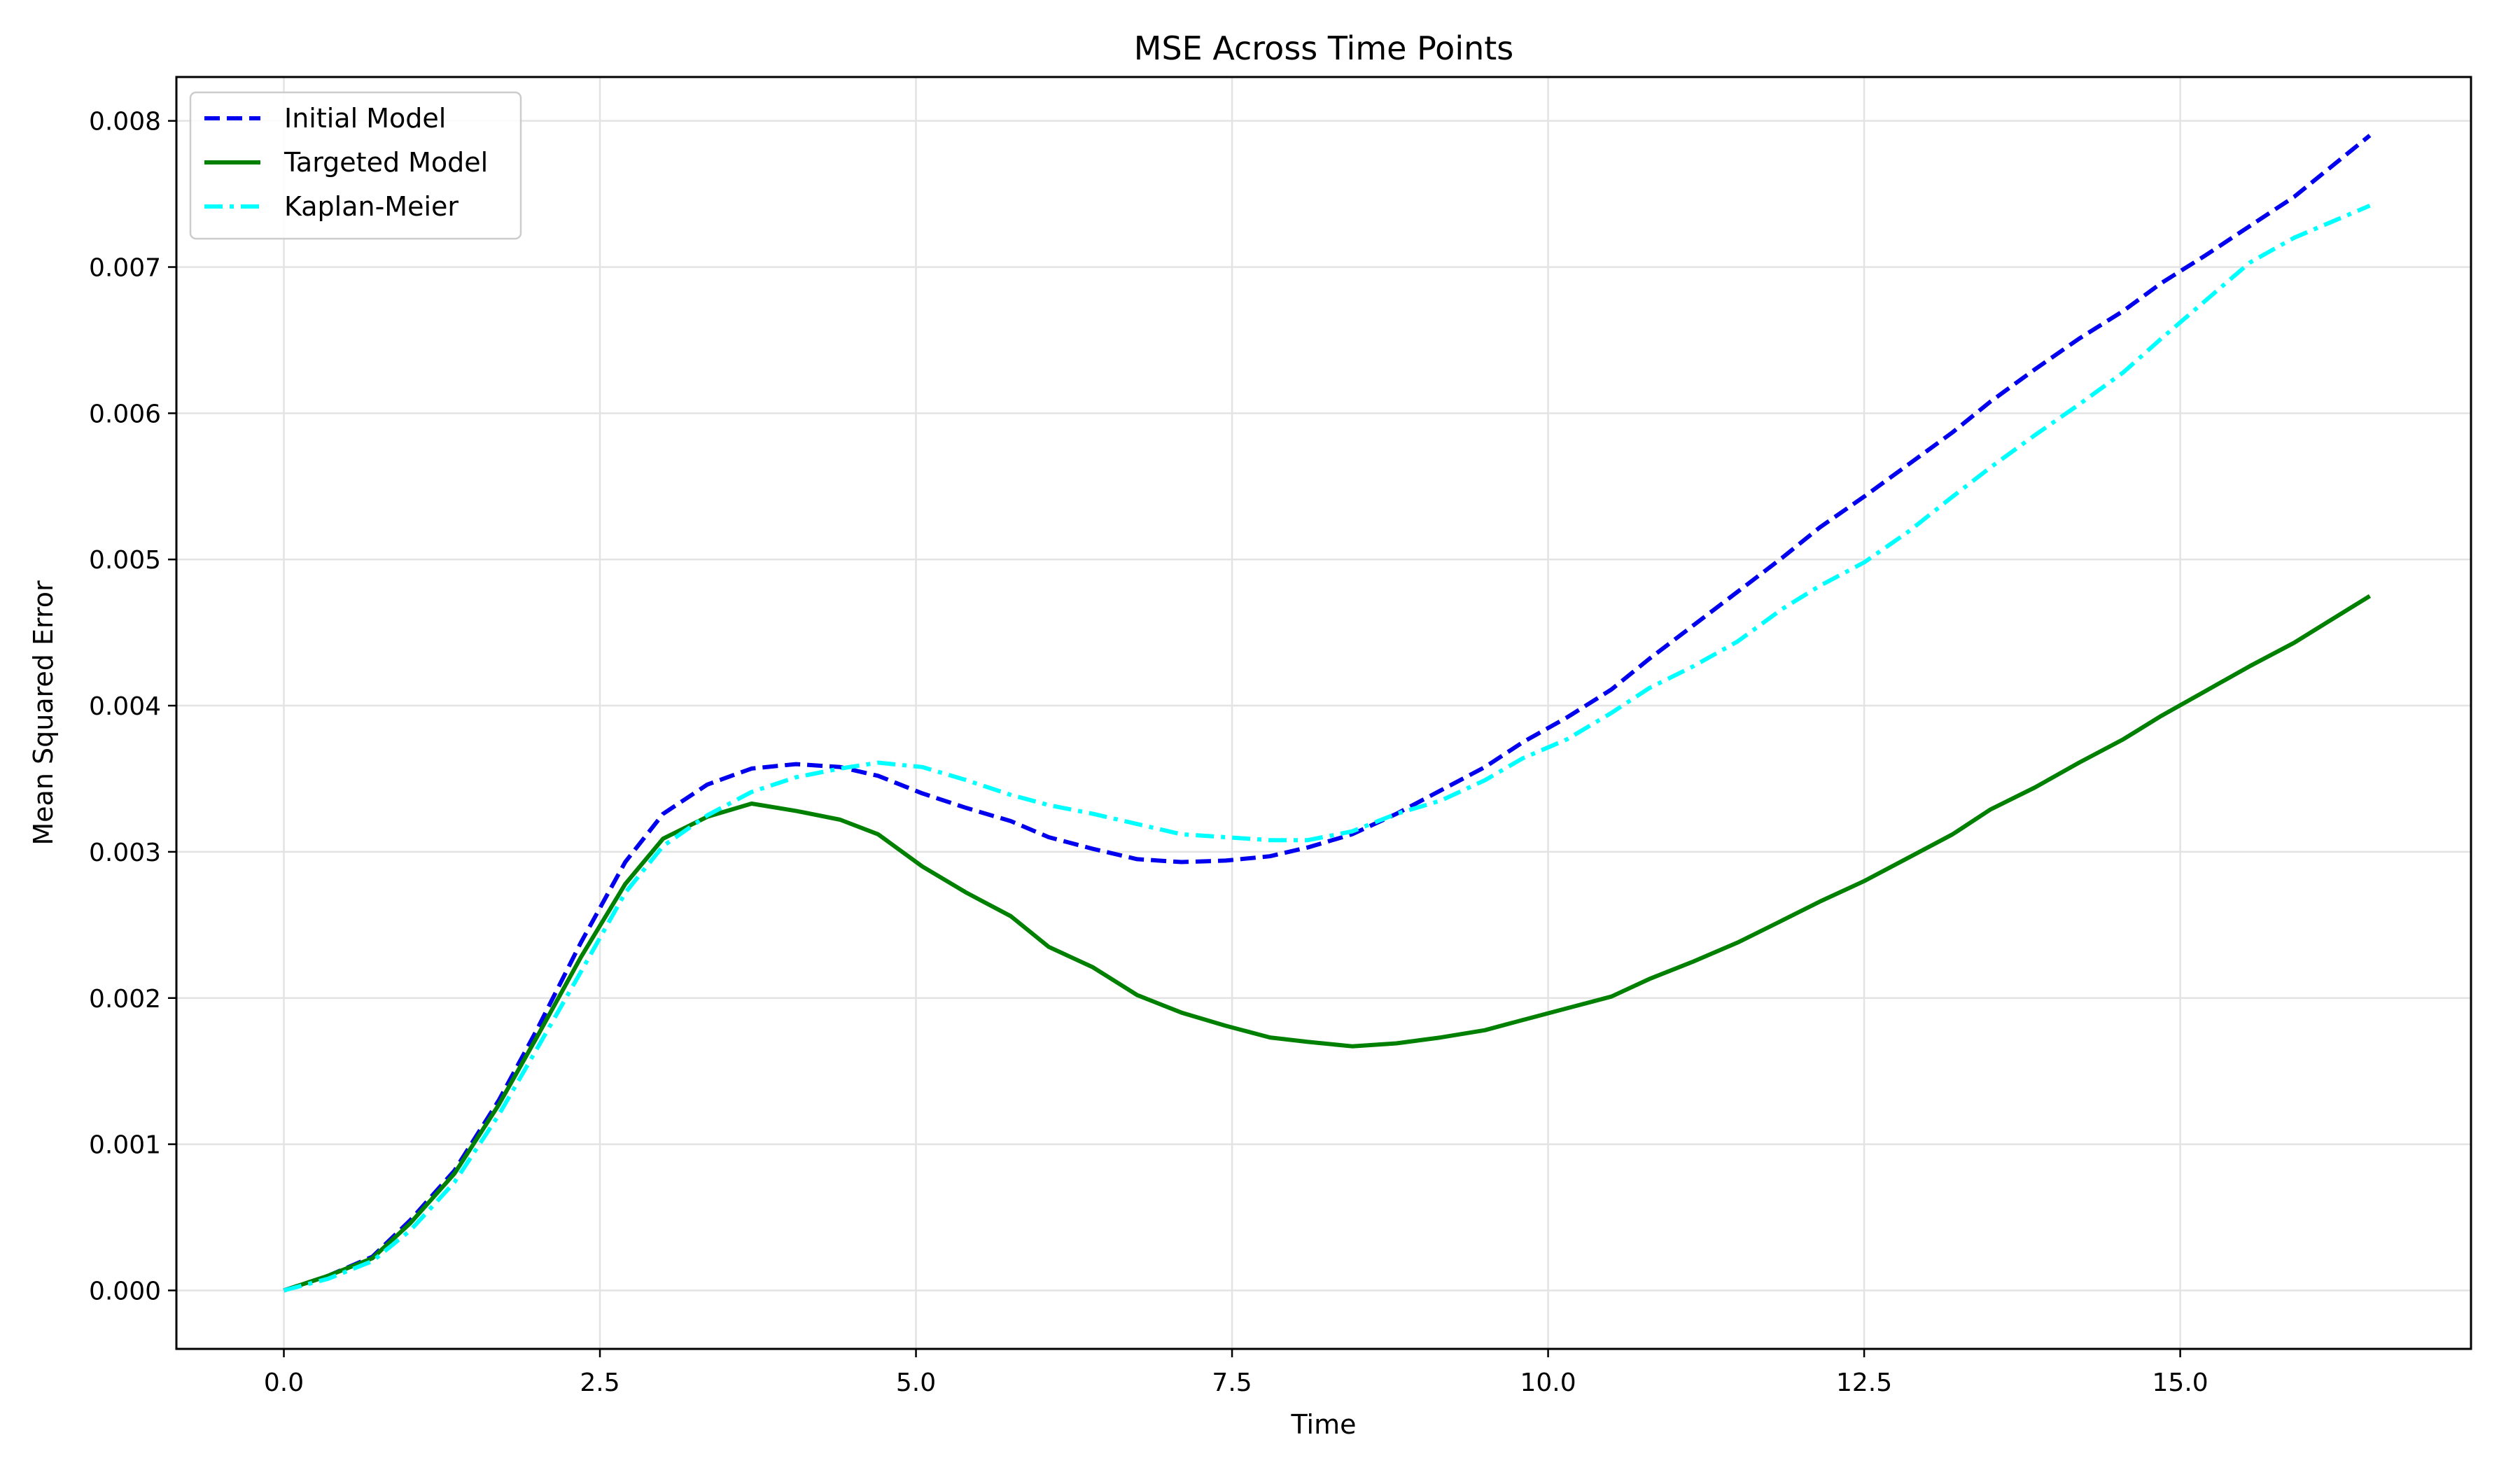 The image size is (2520, 1470). I want to click on y-tick-label: 0.005, so click(125, 560).